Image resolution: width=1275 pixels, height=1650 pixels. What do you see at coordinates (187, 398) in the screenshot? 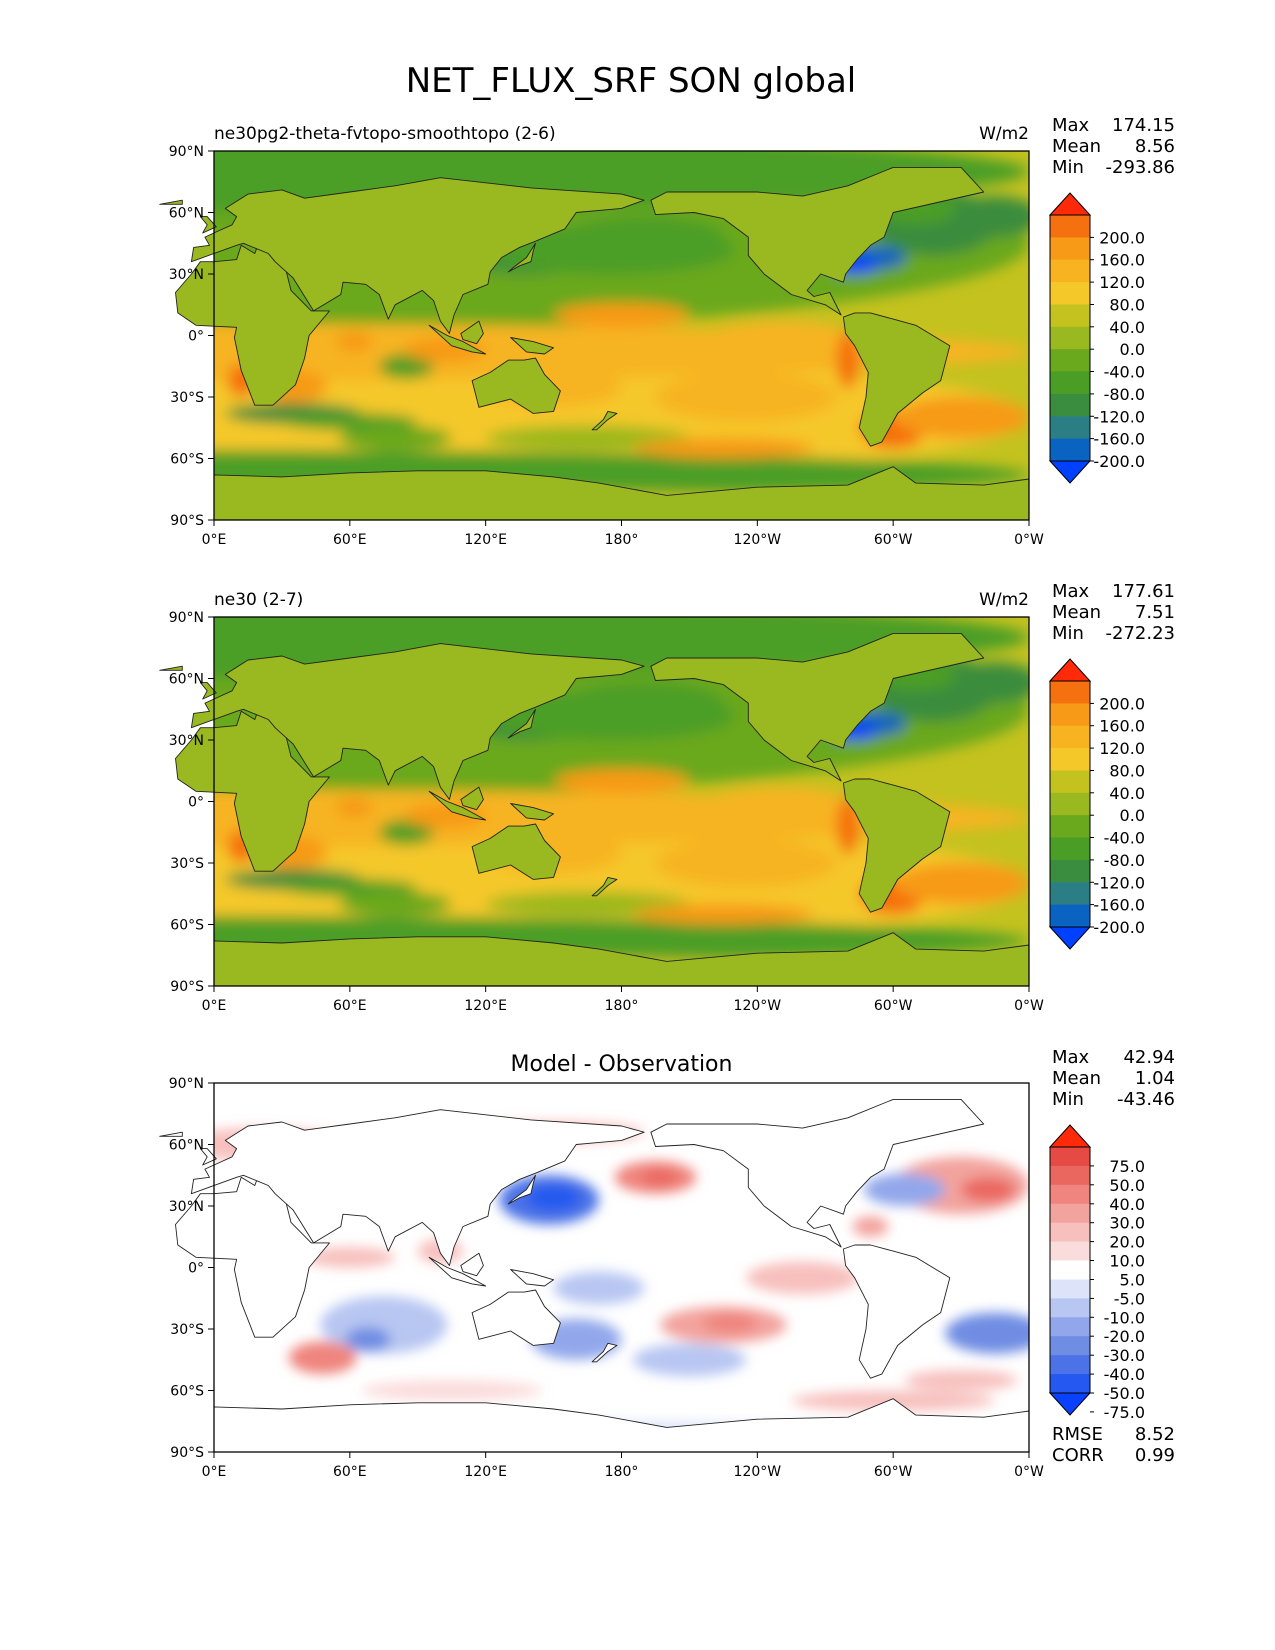
I see `lat-tick-label: 30°S` at bounding box center [187, 398].